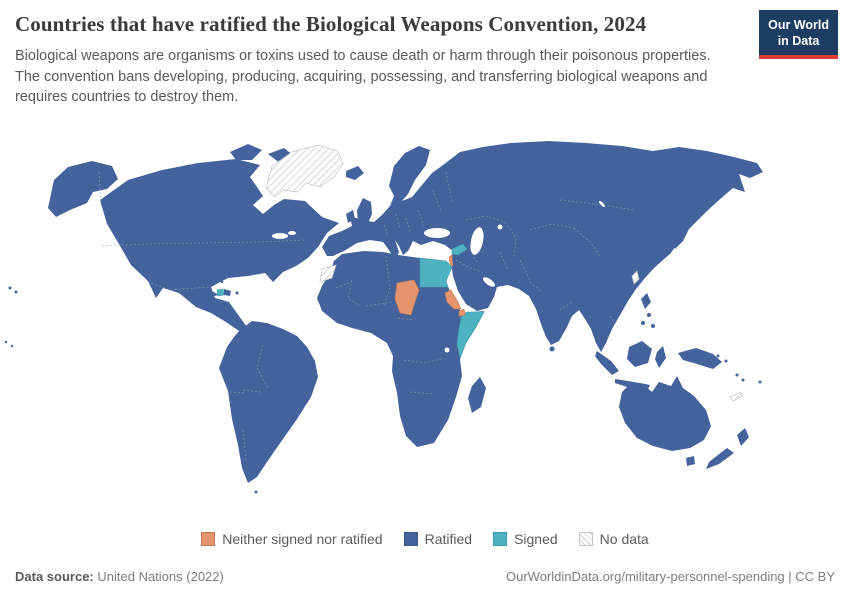  Describe the element at coordinates (552, 349) in the screenshot. I see `region-sri-lanka` at that location.